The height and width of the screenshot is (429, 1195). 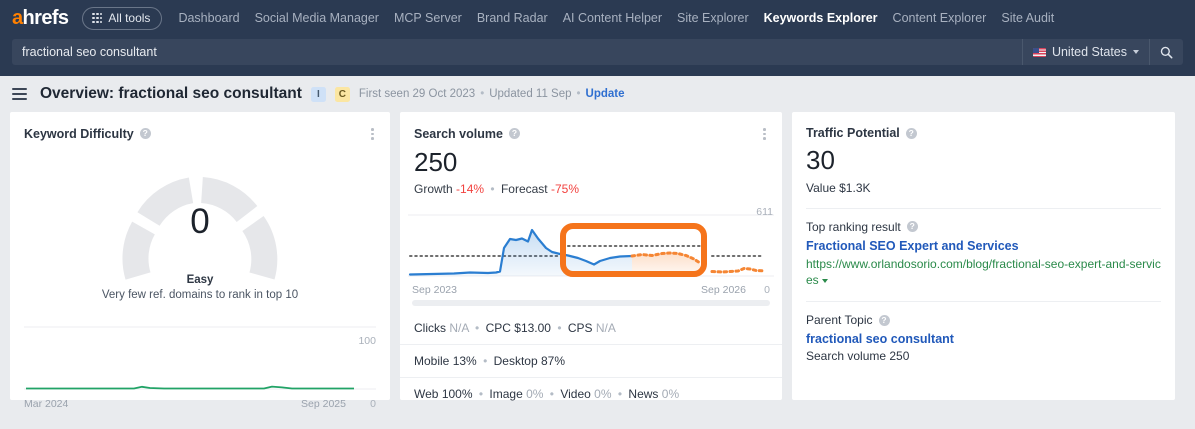 What do you see at coordinates (880, 339) in the screenshot?
I see `tp-parent-topic-link: fractional seo consultant` at bounding box center [880, 339].